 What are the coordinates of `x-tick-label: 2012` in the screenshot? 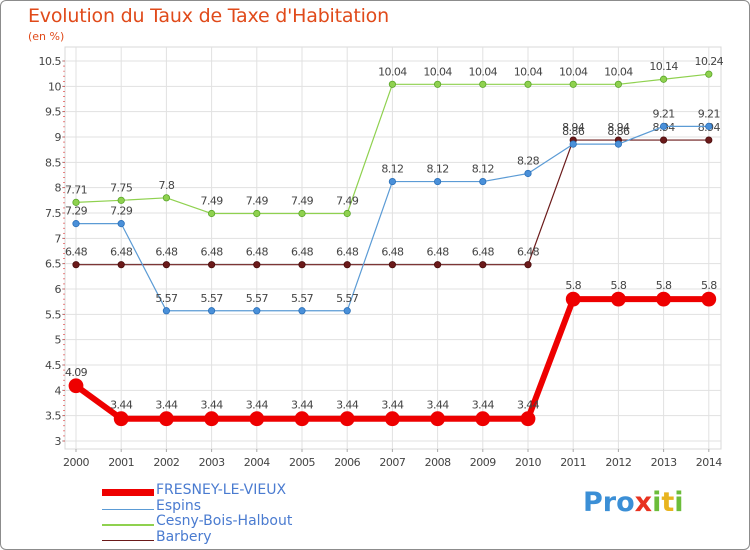 It's located at (618, 462).